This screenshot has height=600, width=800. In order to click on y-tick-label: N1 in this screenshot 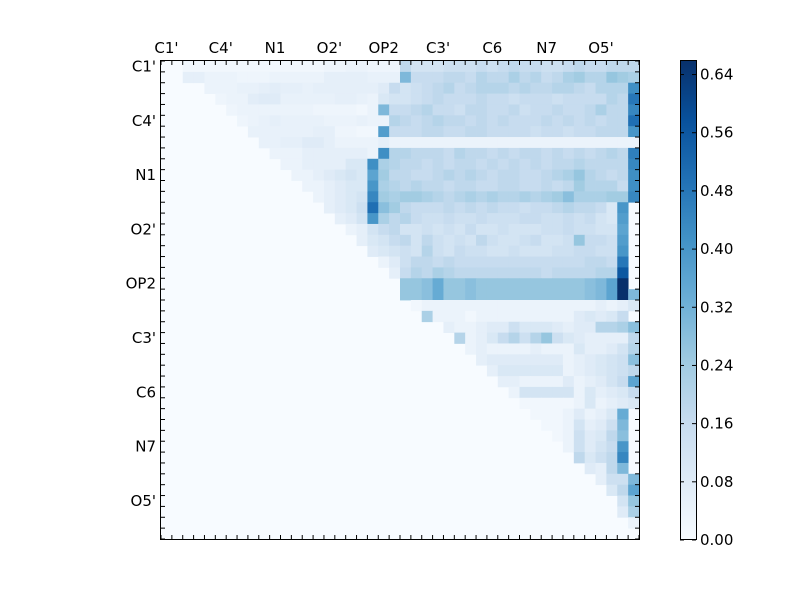, I will do `click(145, 175)`.